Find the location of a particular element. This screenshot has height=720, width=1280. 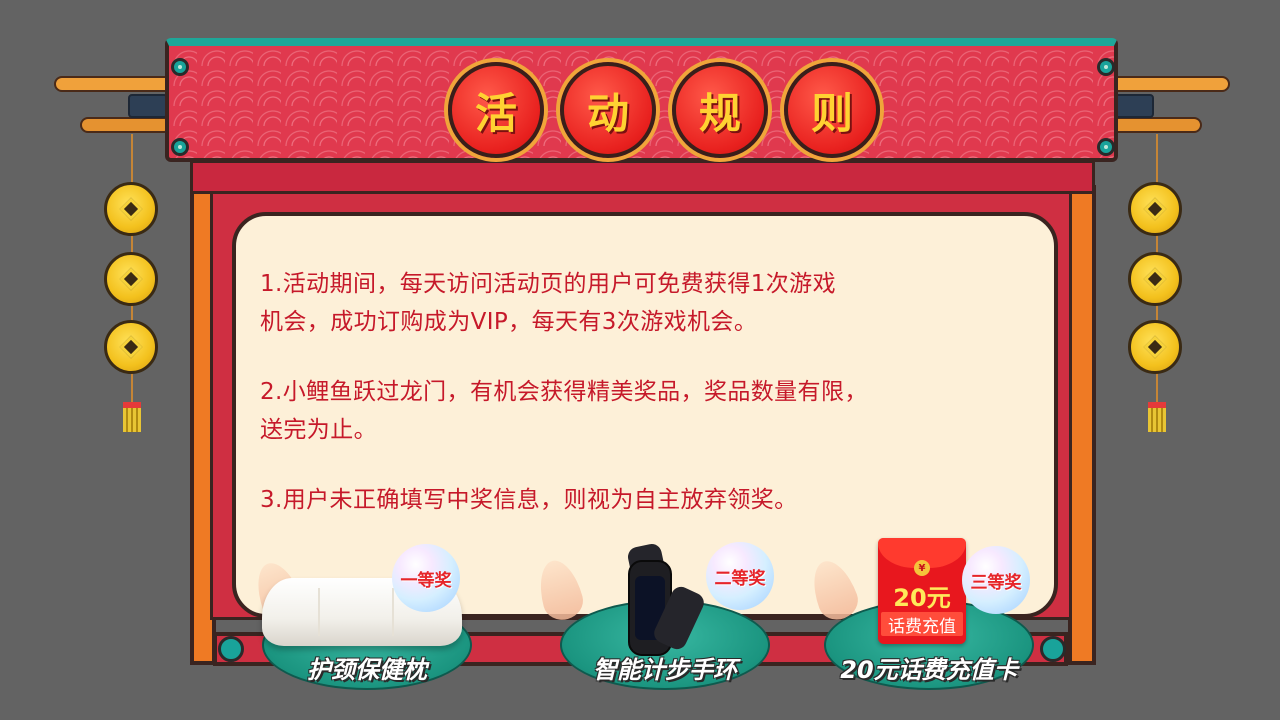

rule-2-line-1: 2.小鲤鱼跃过龙门，有机会获得精美奖品，奖品数量有限， is located at coordinates (564, 392).